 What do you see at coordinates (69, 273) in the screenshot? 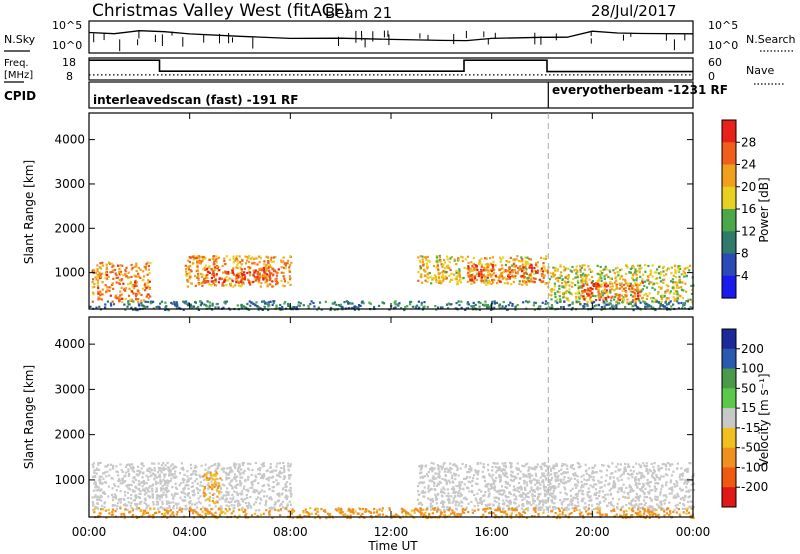
I see `power-ytick-label: 1000` at bounding box center [69, 273].